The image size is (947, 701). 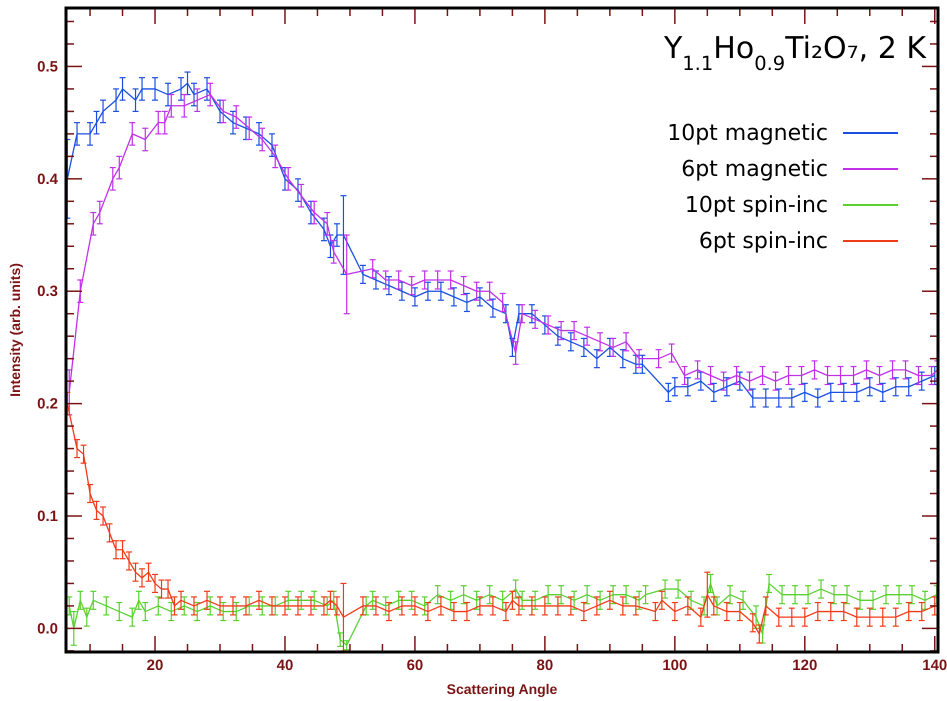 What do you see at coordinates (47, 404) in the screenshot?
I see `y-tick-label: 0.2` at bounding box center [47, 404].